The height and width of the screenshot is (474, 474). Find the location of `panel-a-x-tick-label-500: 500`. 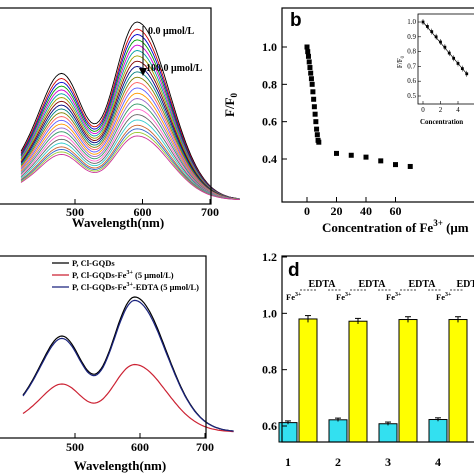

panel-a-x-tick-label-500: 500 is located at coordinates (75, 212).